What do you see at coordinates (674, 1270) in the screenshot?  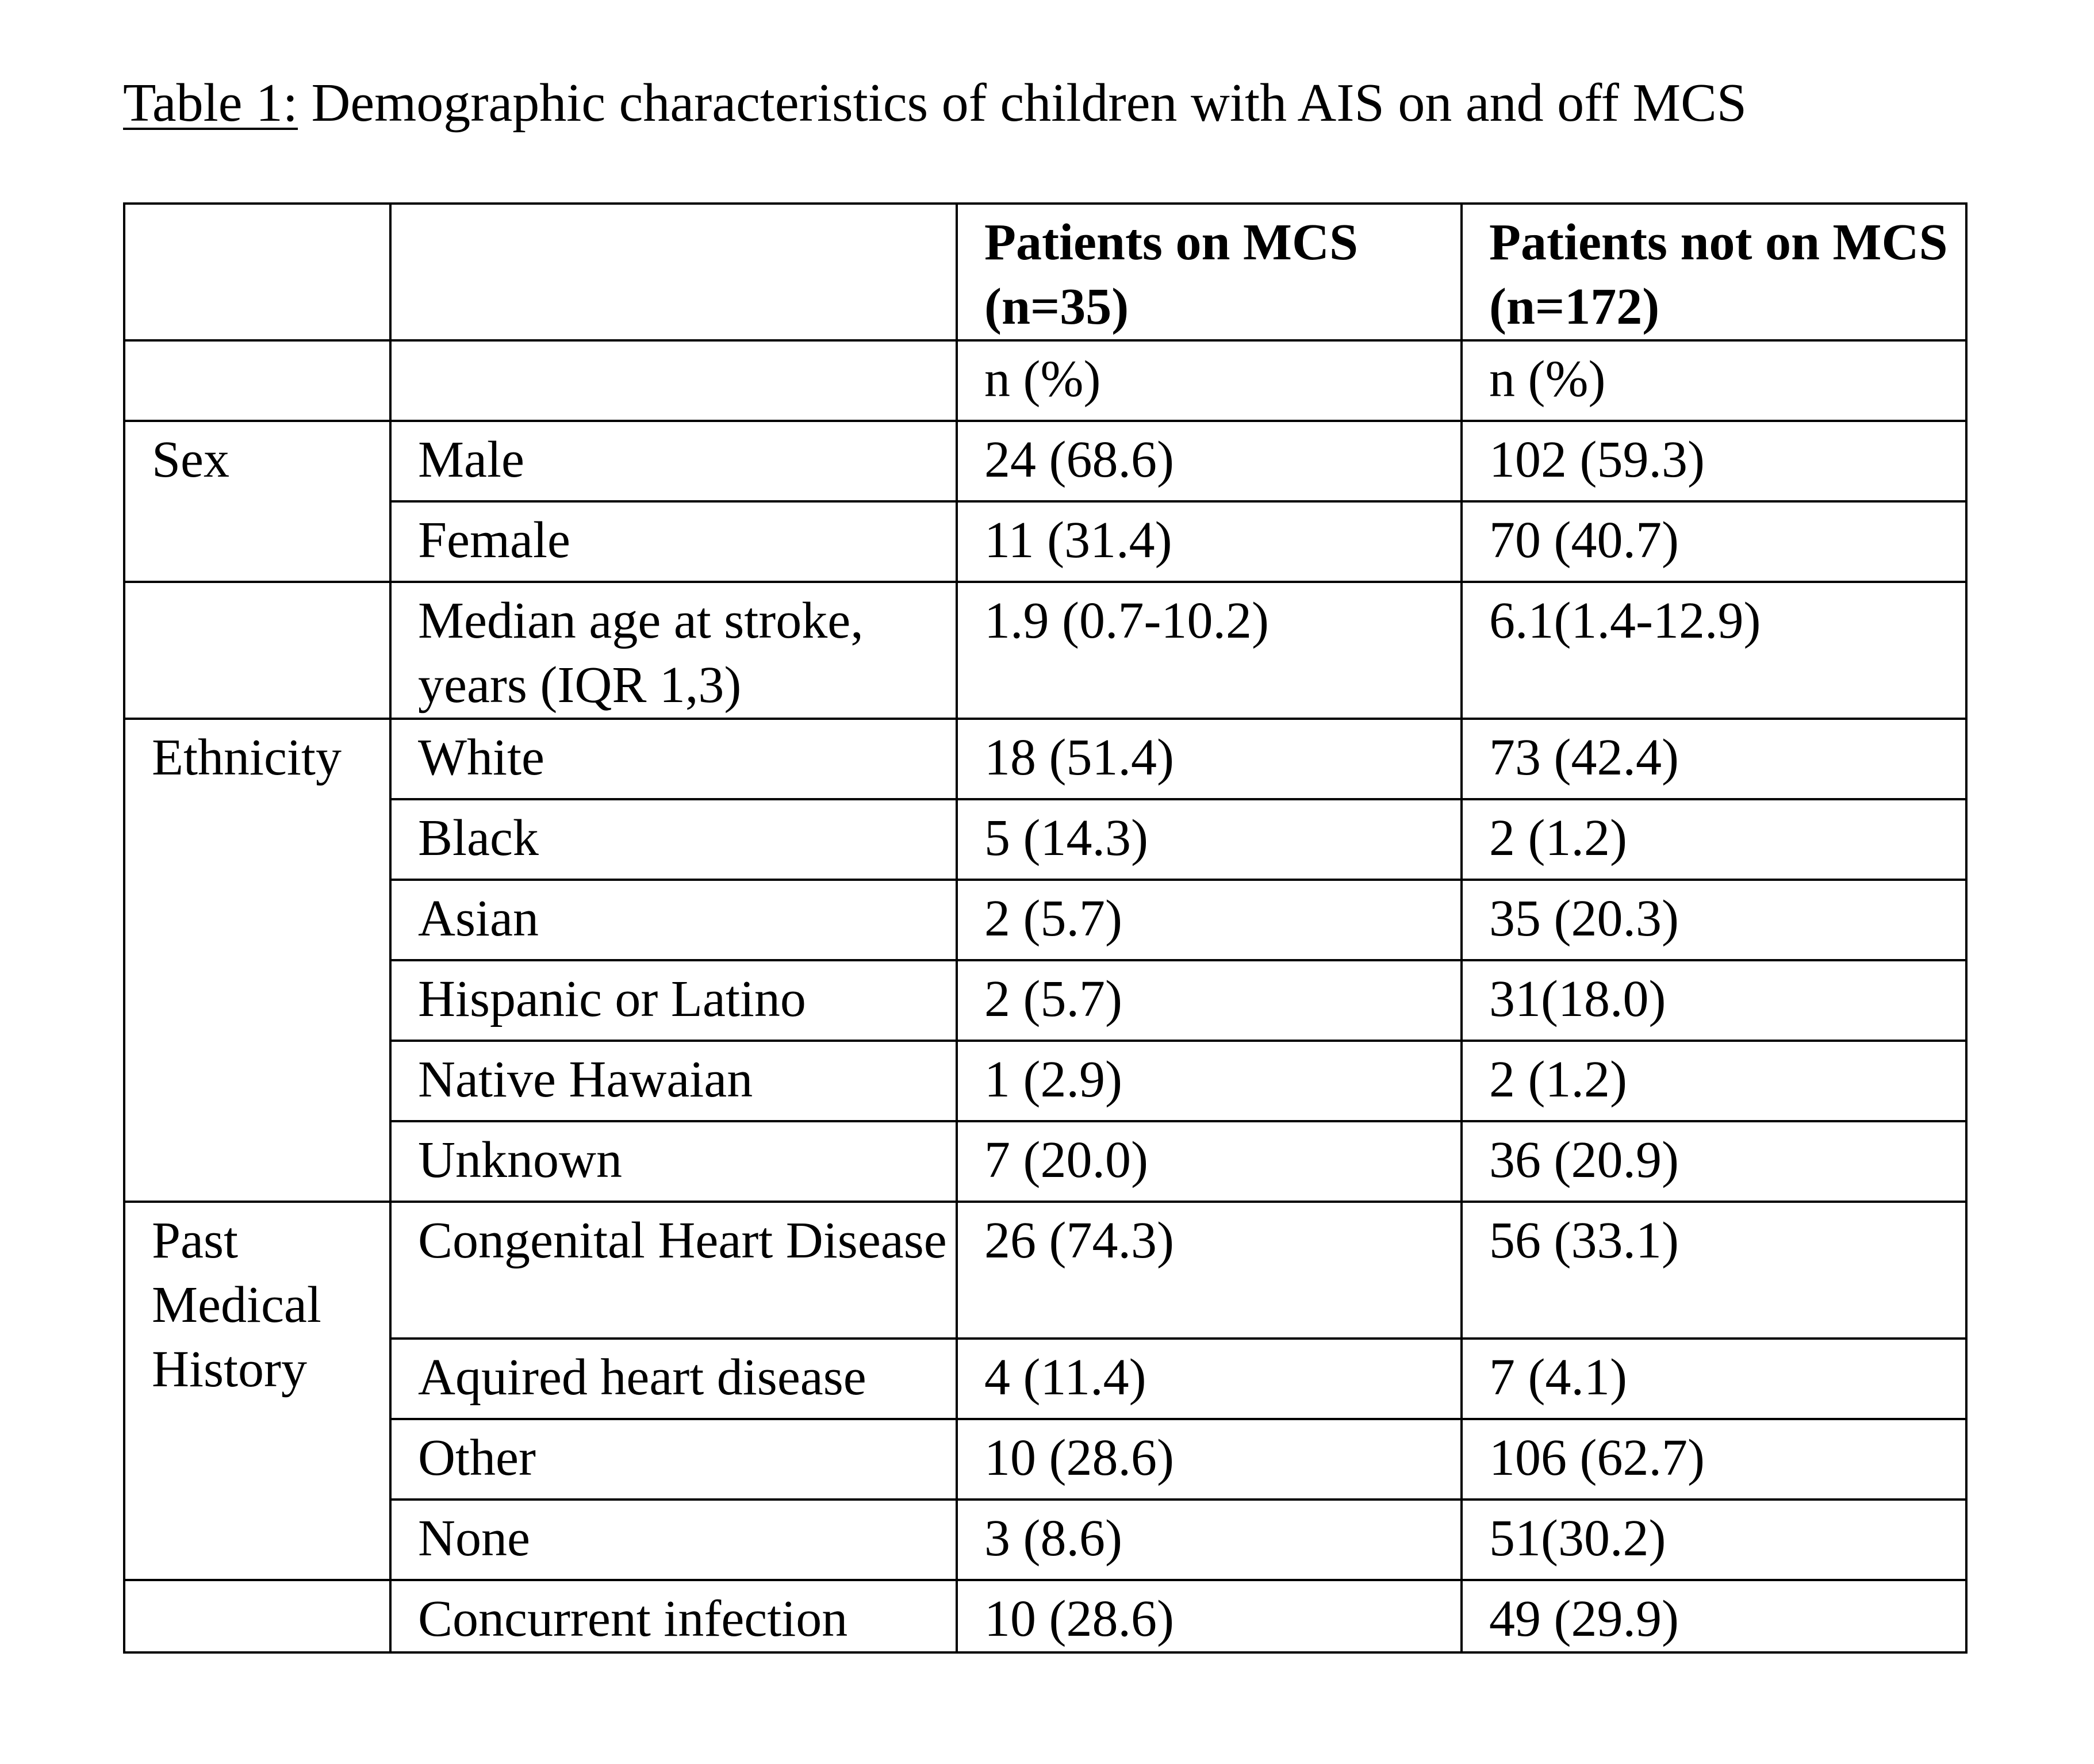 I see `row-label: Congenital Heart Disease` at bounding box center [674, 1270].